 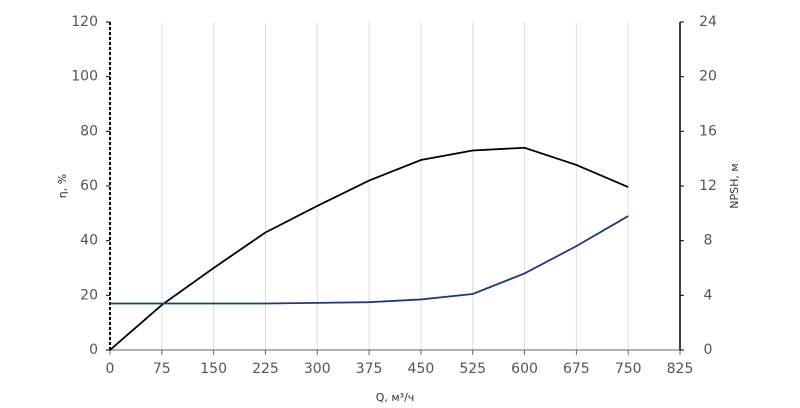 I want to click on y2-axis-label: NPSH, м, so click(x=734, y=185).